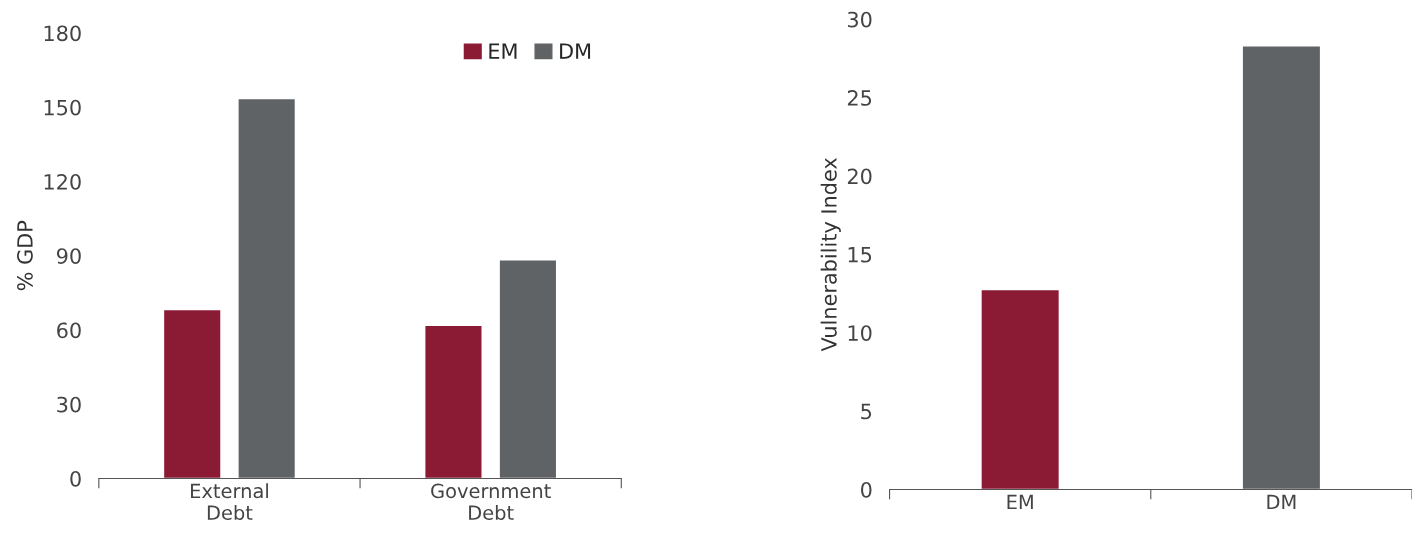 The image size is (1412, 550). I want to click on legend-label: EM, so click(503, 51).